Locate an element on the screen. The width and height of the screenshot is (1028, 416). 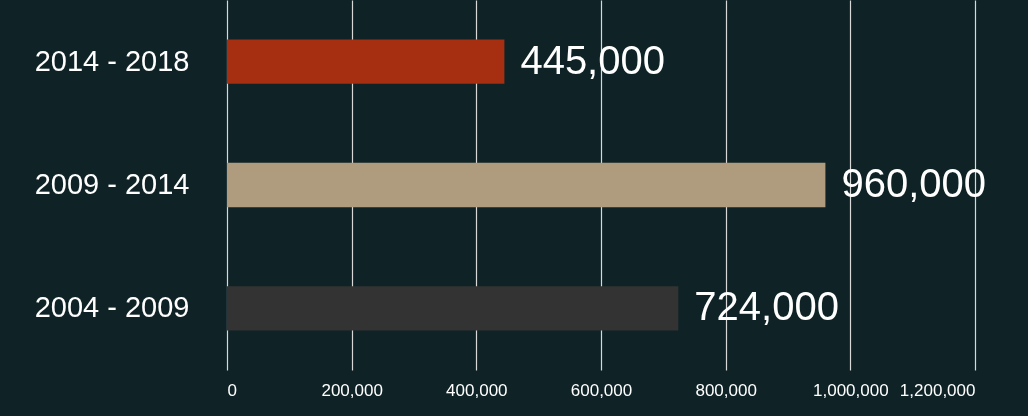
x-tick-label: 1,000,000 is located at coordinates (851, 390).